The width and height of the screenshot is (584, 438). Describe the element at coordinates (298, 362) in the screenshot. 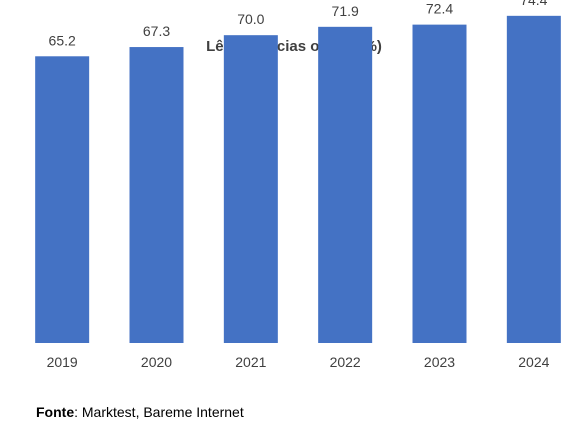

I see `x-axis-ticks: 2019 2020 2021 2022 2023 2024` at that location.